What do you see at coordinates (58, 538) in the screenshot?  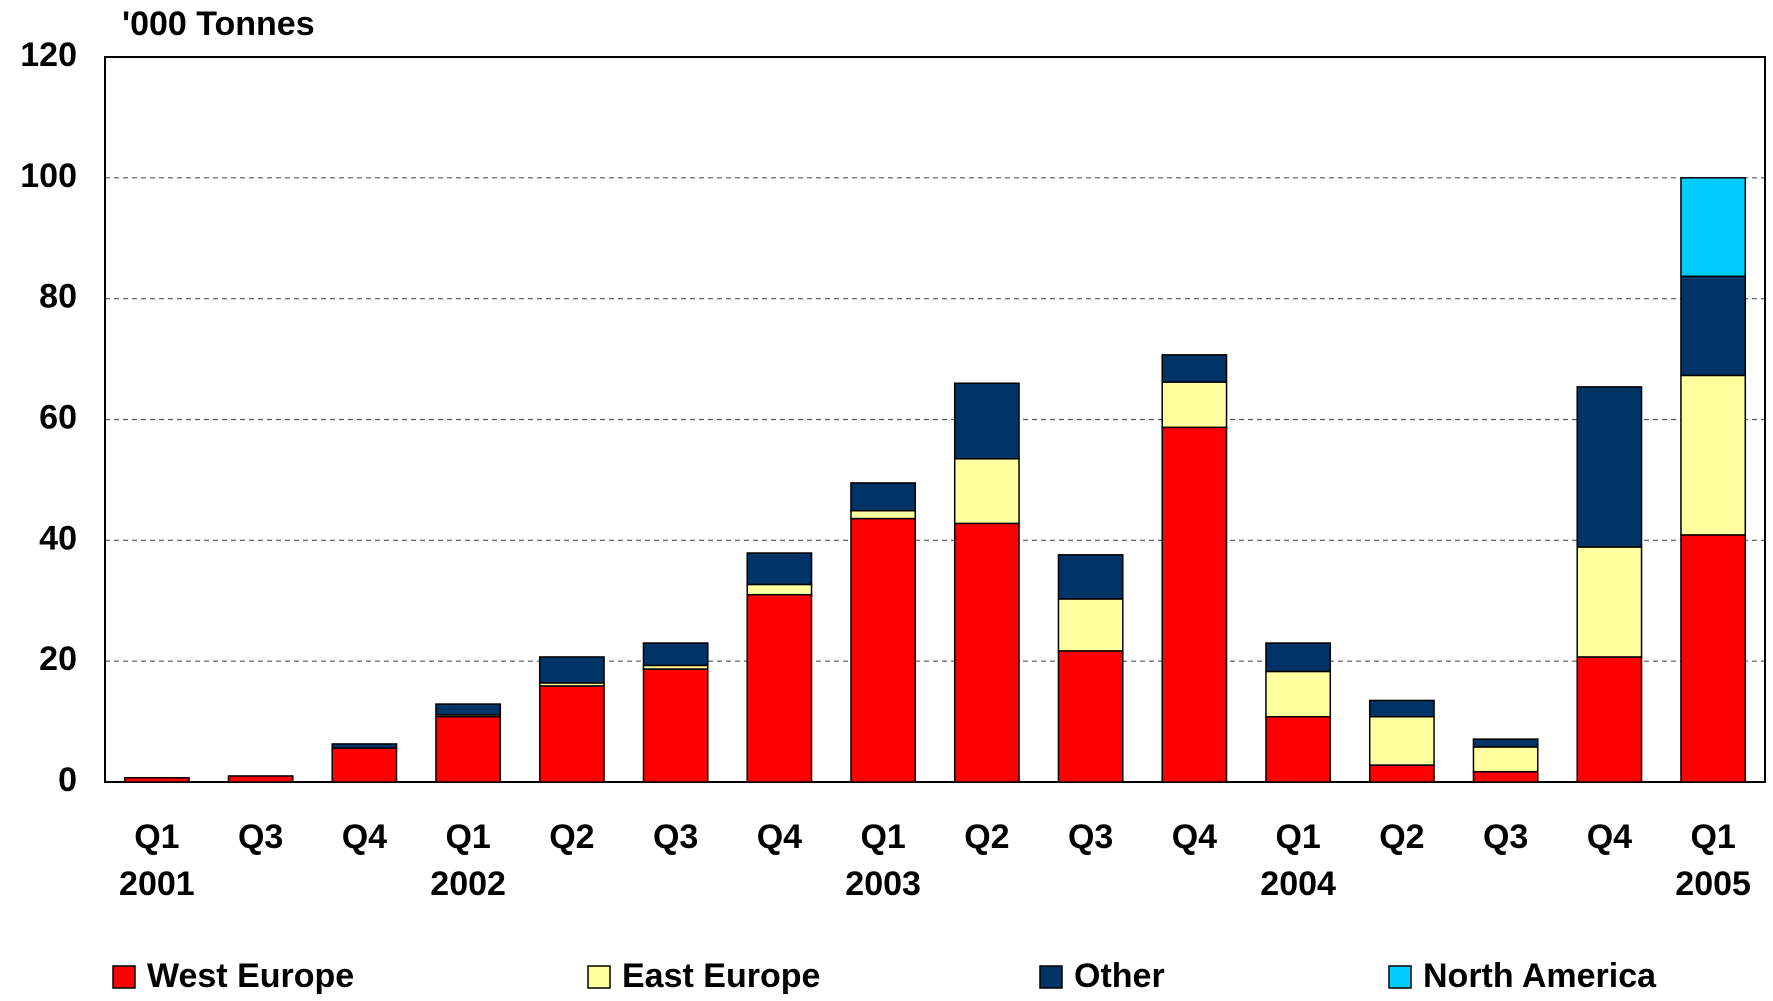 I see `y-tick-label: 40` at bounding box center [58, 538].